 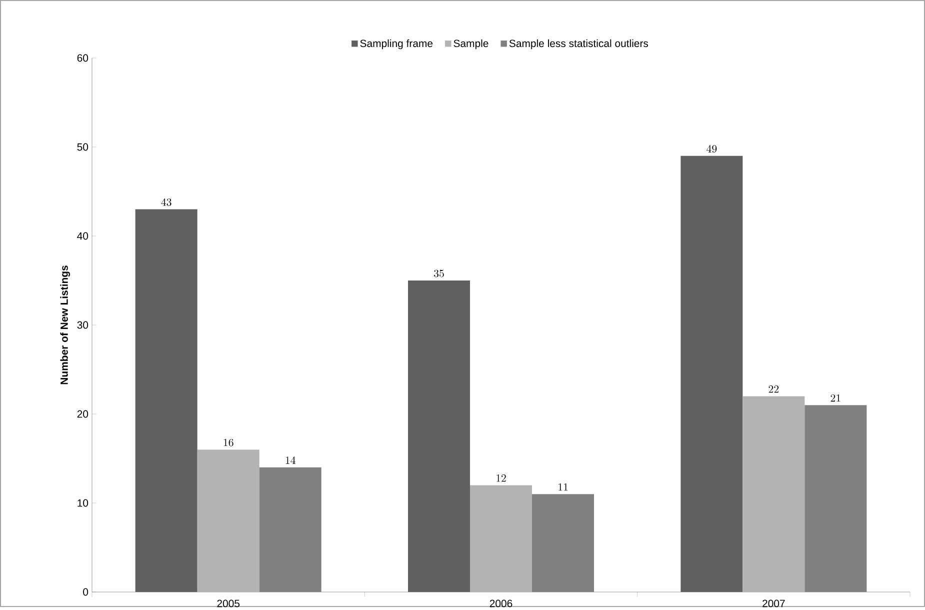 I want to click on y-tick-label: 0, so click(x=85, y=592).